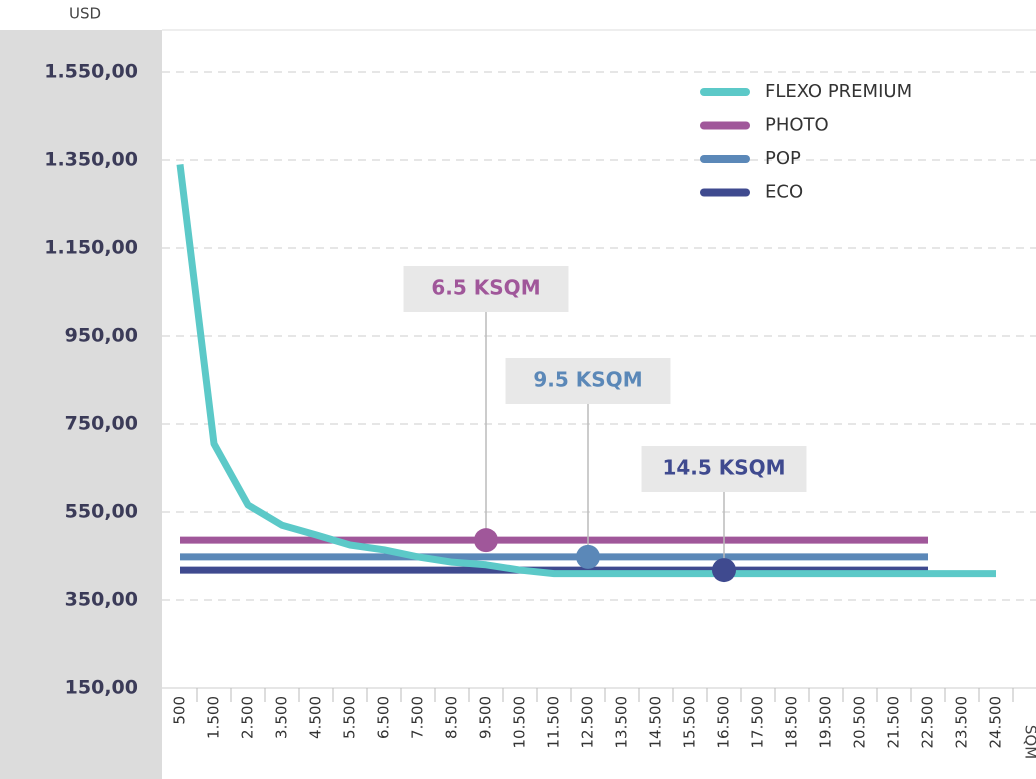 The height and width of the screenshot is (779, 1036). Describe the element at coordinates (214, 717) in the screenshot. I see `x-tick-label: 1.500` at that location.